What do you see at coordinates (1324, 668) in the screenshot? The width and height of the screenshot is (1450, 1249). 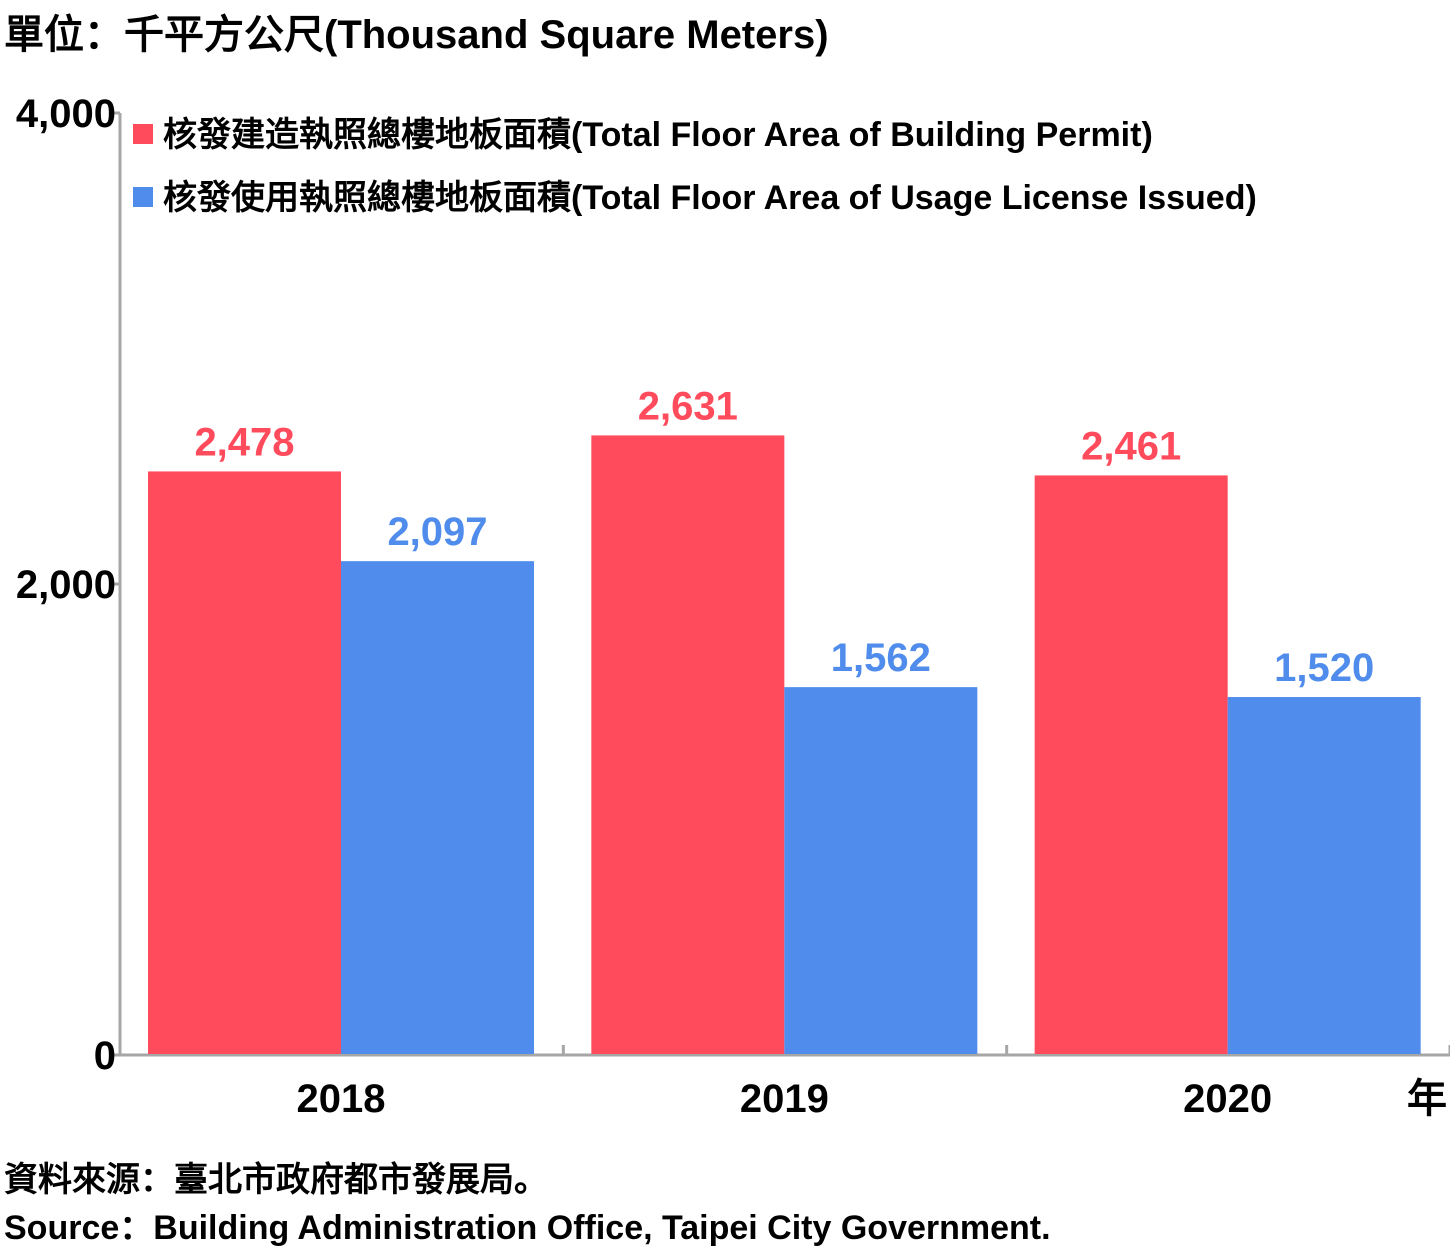 I see `data-label: 1,520` at bounding box center [1324, 668].